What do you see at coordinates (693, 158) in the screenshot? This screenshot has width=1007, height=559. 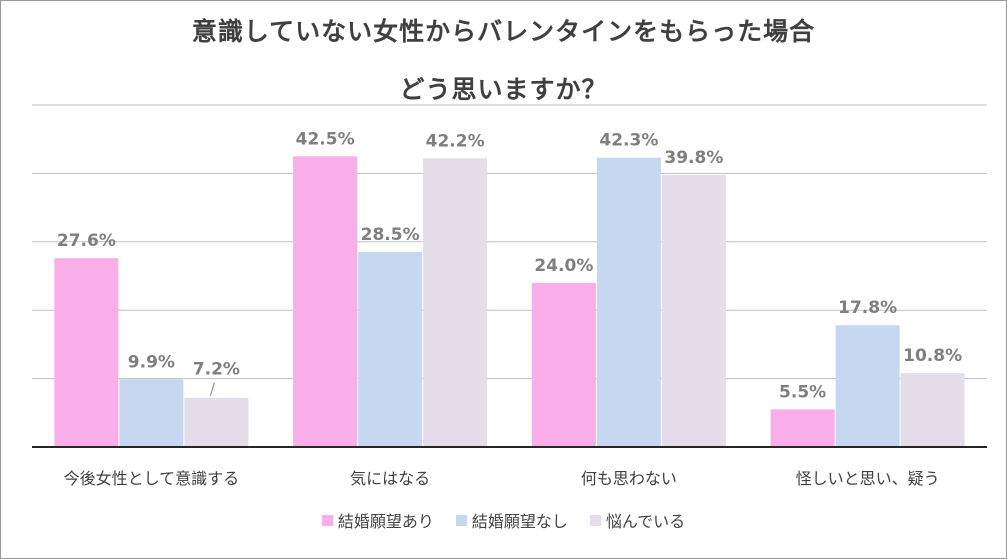 I see `data-label: 39.8%` at bounding box center [693, 158].